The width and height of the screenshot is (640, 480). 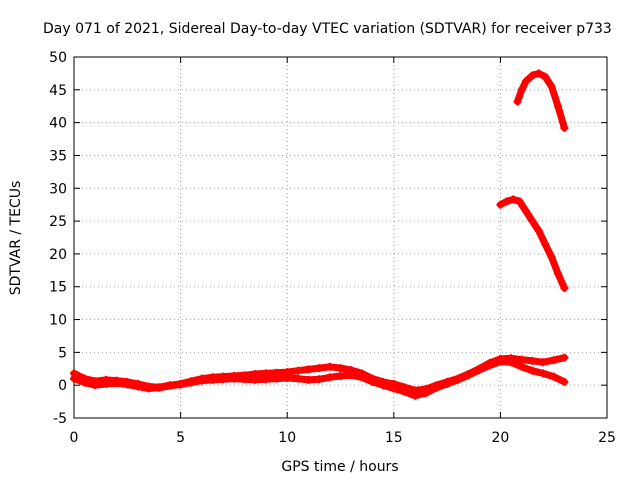 I want to click on y-tick-label: 30, so click(x=58, y=189).